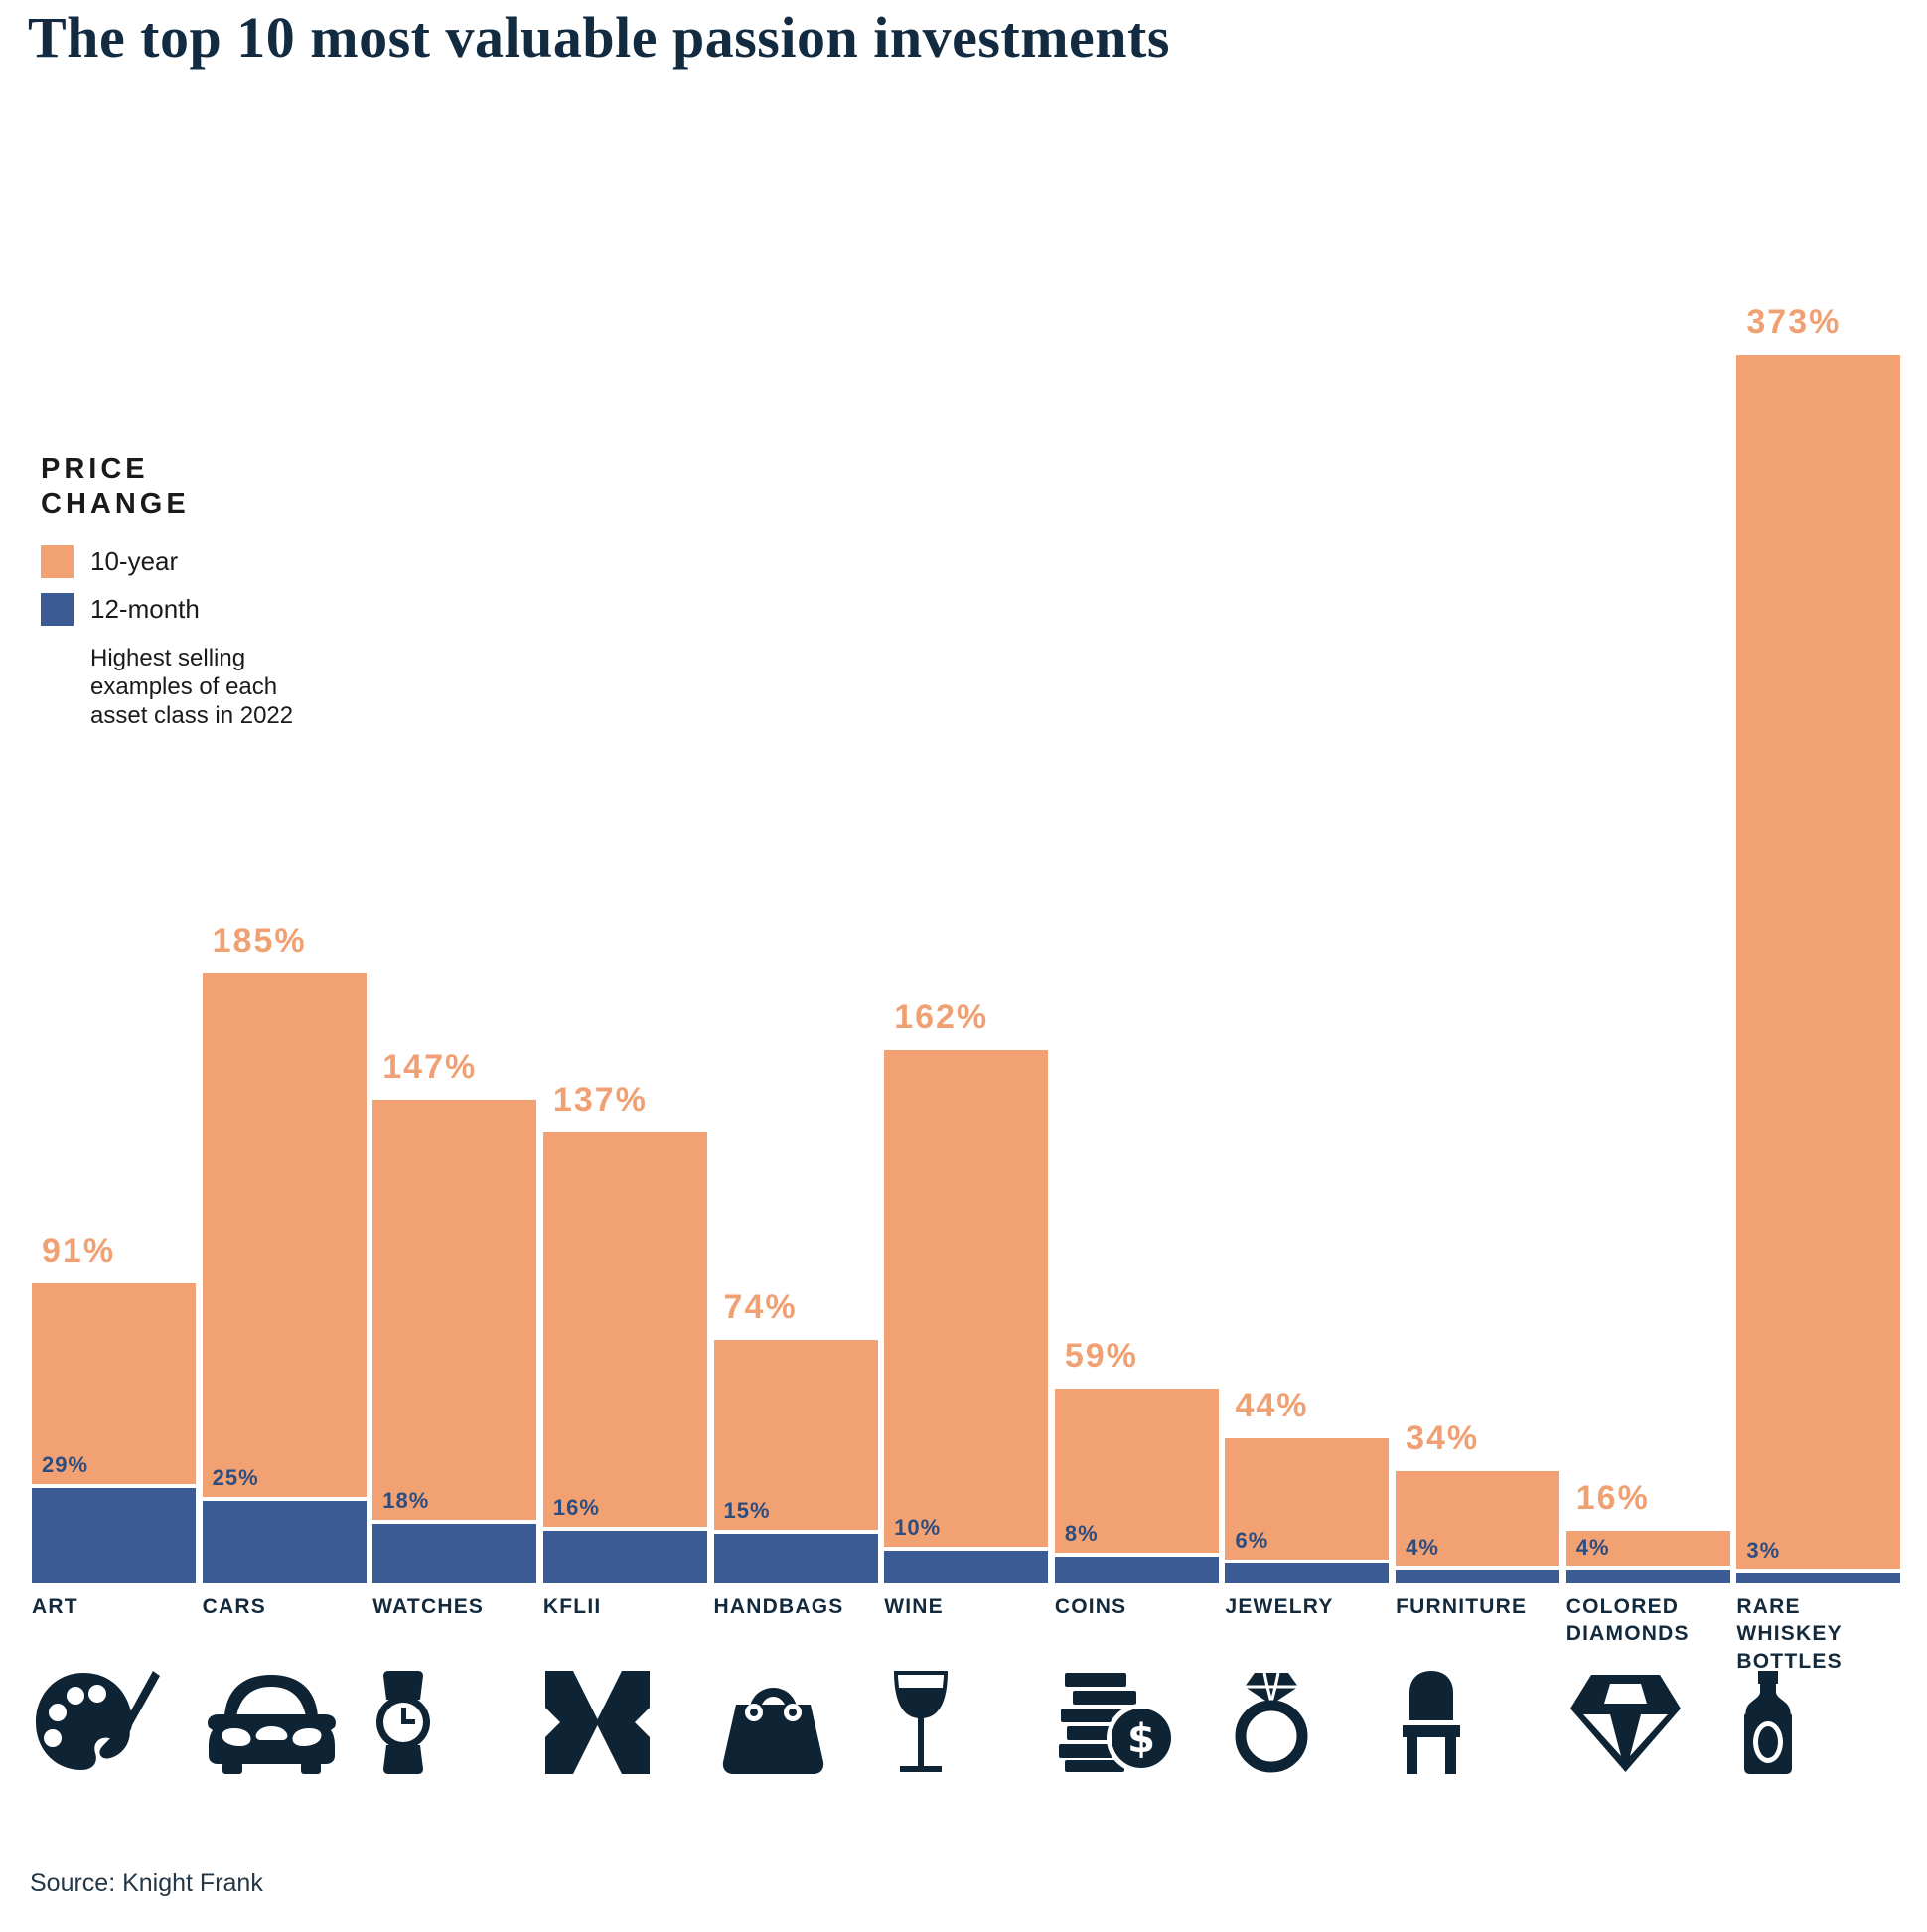 The height and width of the screenshot is (1932, 1927). Describe the element at coordinates (1308, 1510) in the screenshot. I see `bar-10-year-jewelry` at that location.